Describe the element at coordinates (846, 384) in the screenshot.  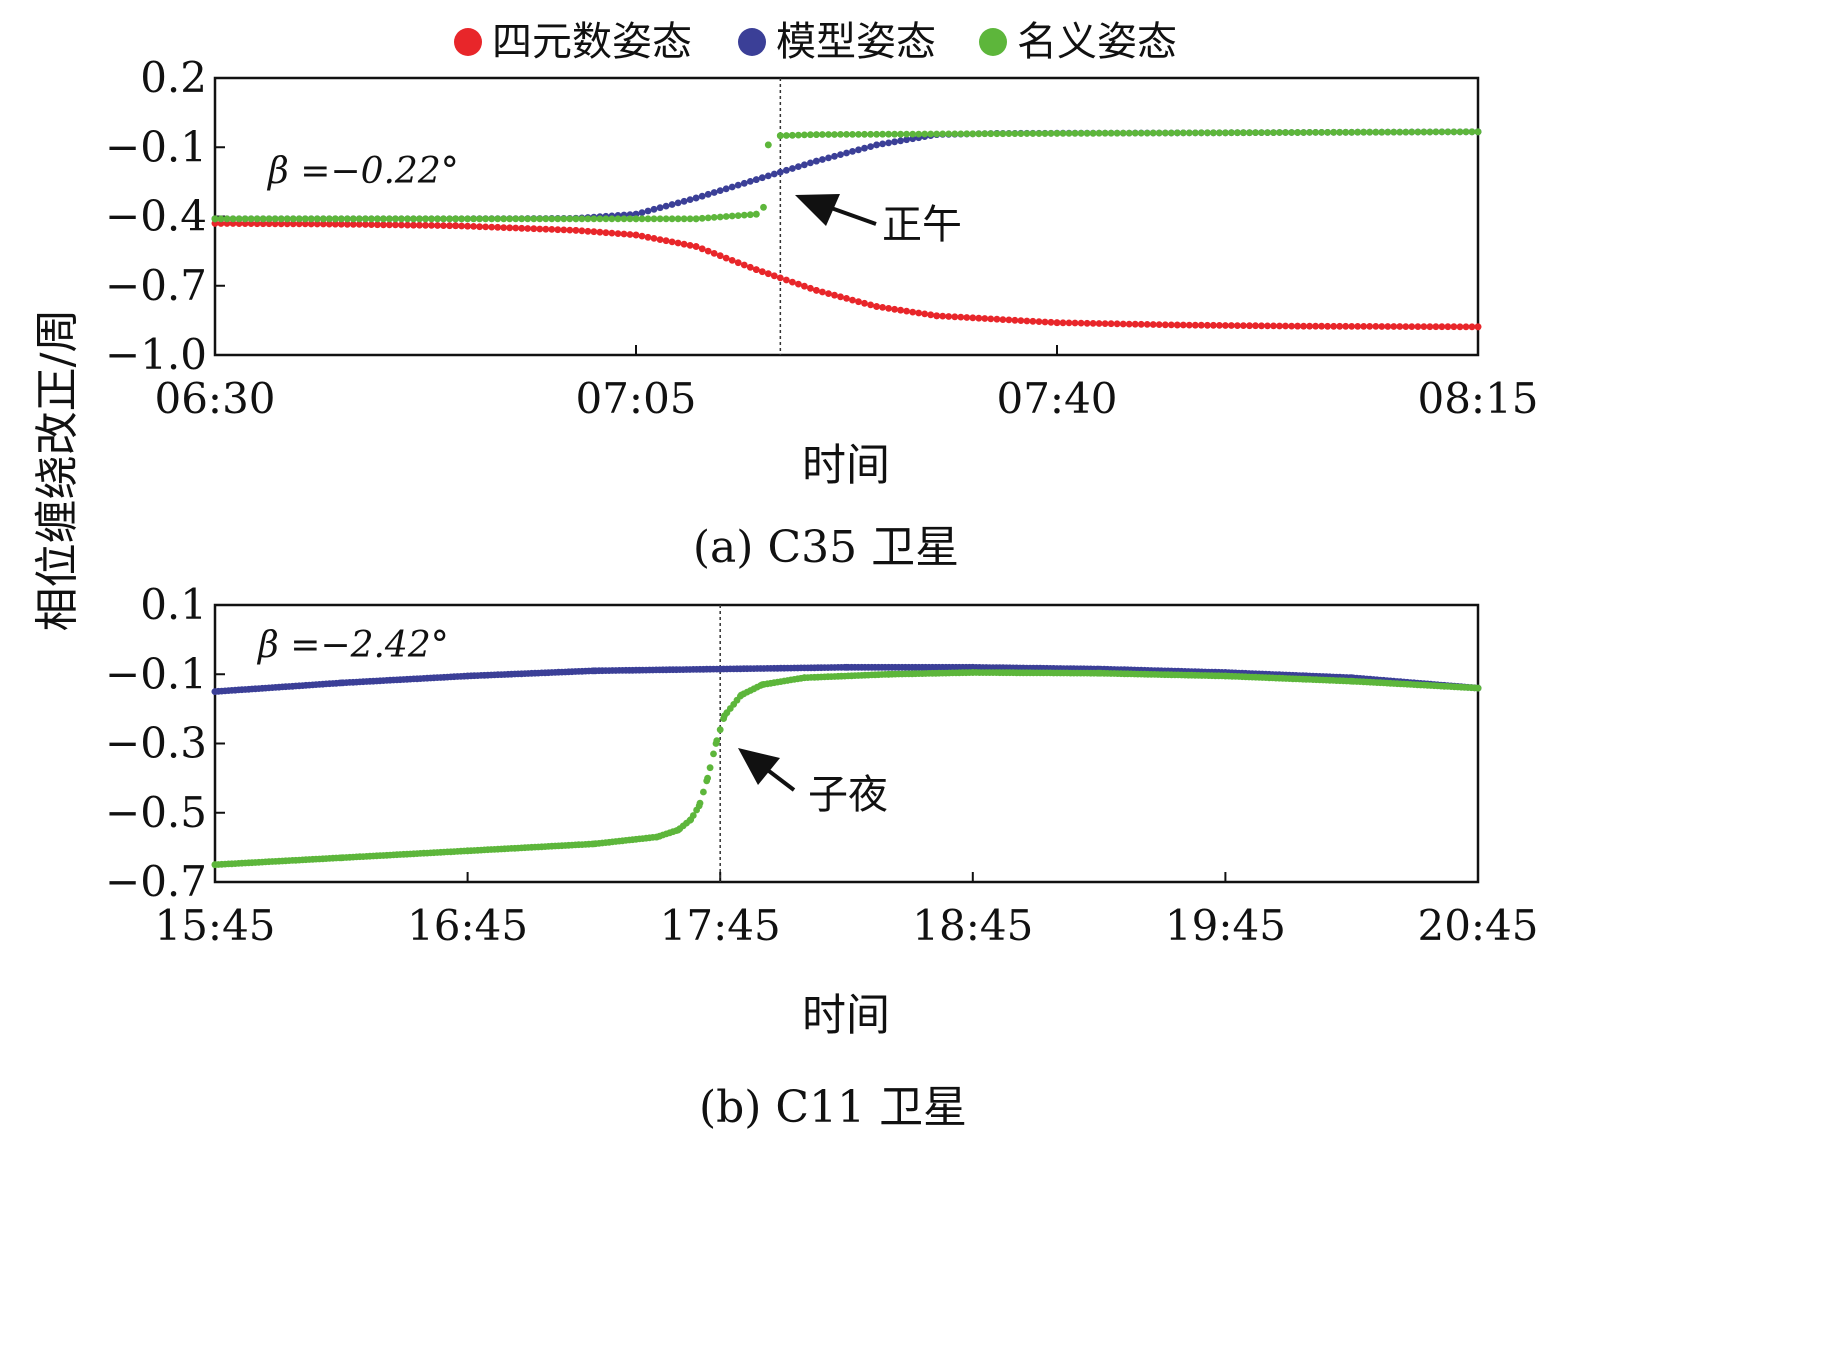
I see `panel-a-x-ticks: 06:30 07:05 07:40 08:15` at that location.